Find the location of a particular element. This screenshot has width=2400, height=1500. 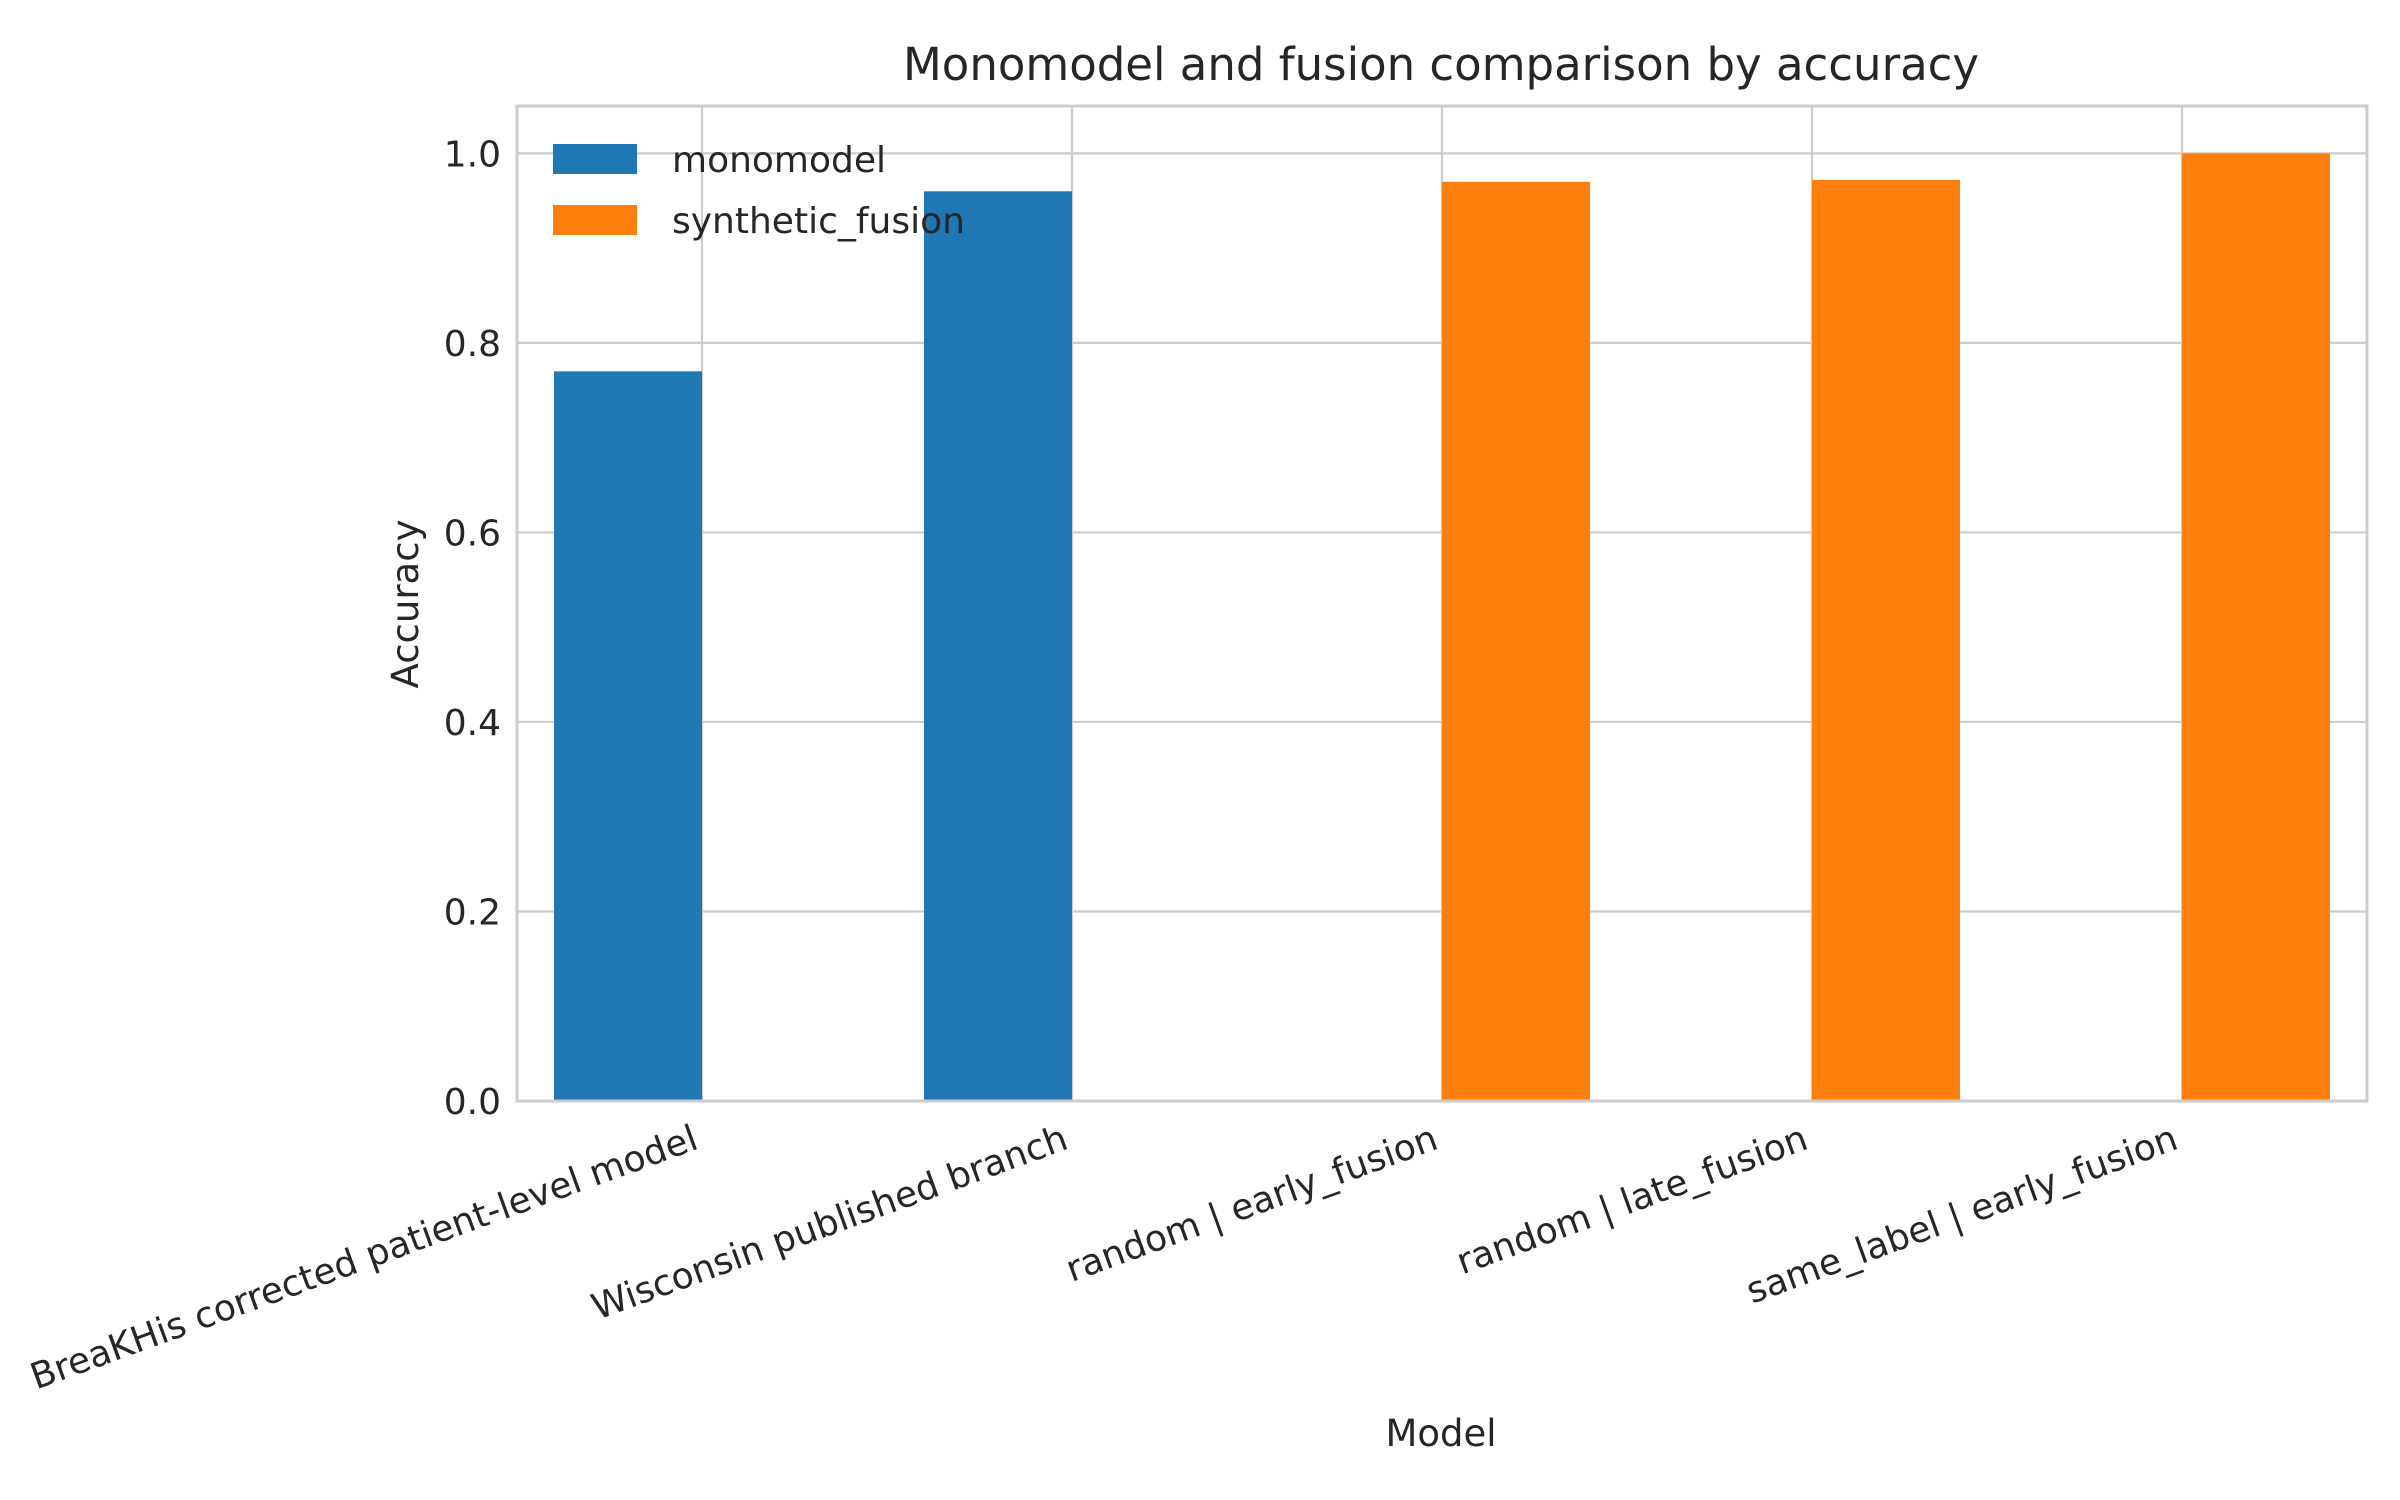

y-axis-label: Accuracy is located at coordinates (405, 604).